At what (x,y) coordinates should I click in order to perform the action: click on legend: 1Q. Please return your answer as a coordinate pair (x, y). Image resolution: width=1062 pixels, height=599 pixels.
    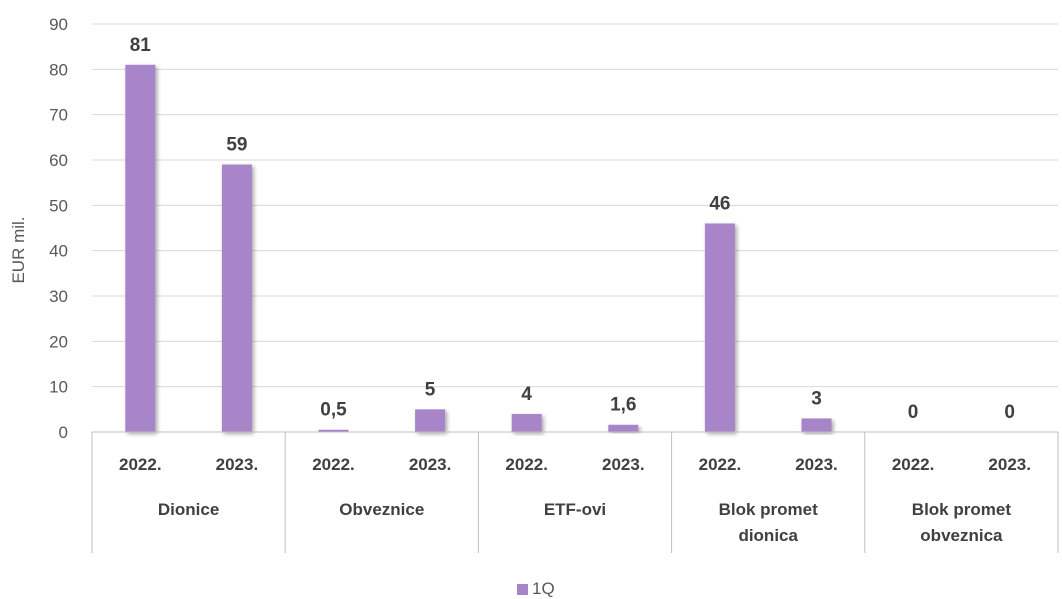
    Looking at the image, I should click on (536, 588).